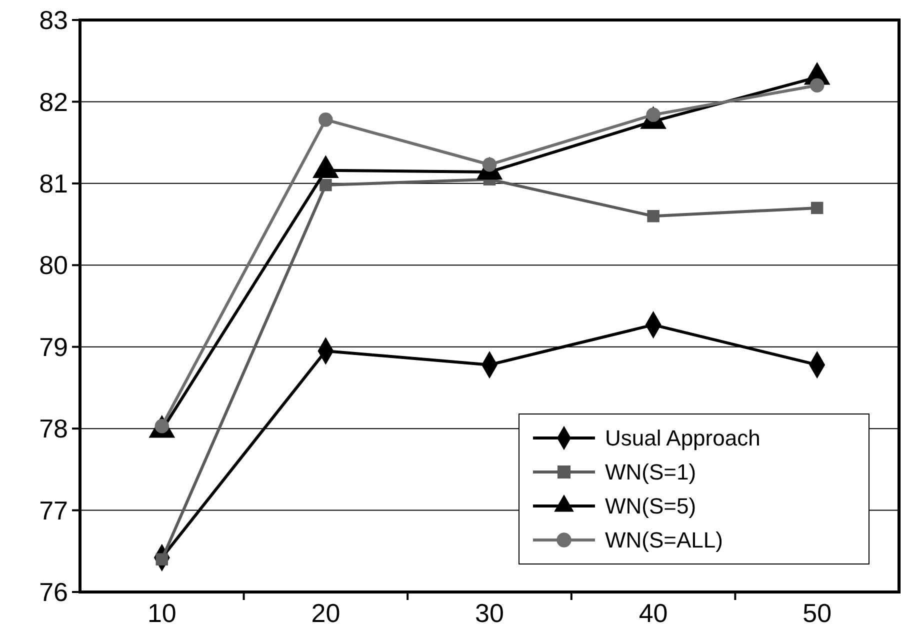 This screenshot has height=630, width=901. What do you see at coordinates (650, 472) in the screenshot?
I see `legend-label: WN(S=1)` at bounding box center [650, 472].